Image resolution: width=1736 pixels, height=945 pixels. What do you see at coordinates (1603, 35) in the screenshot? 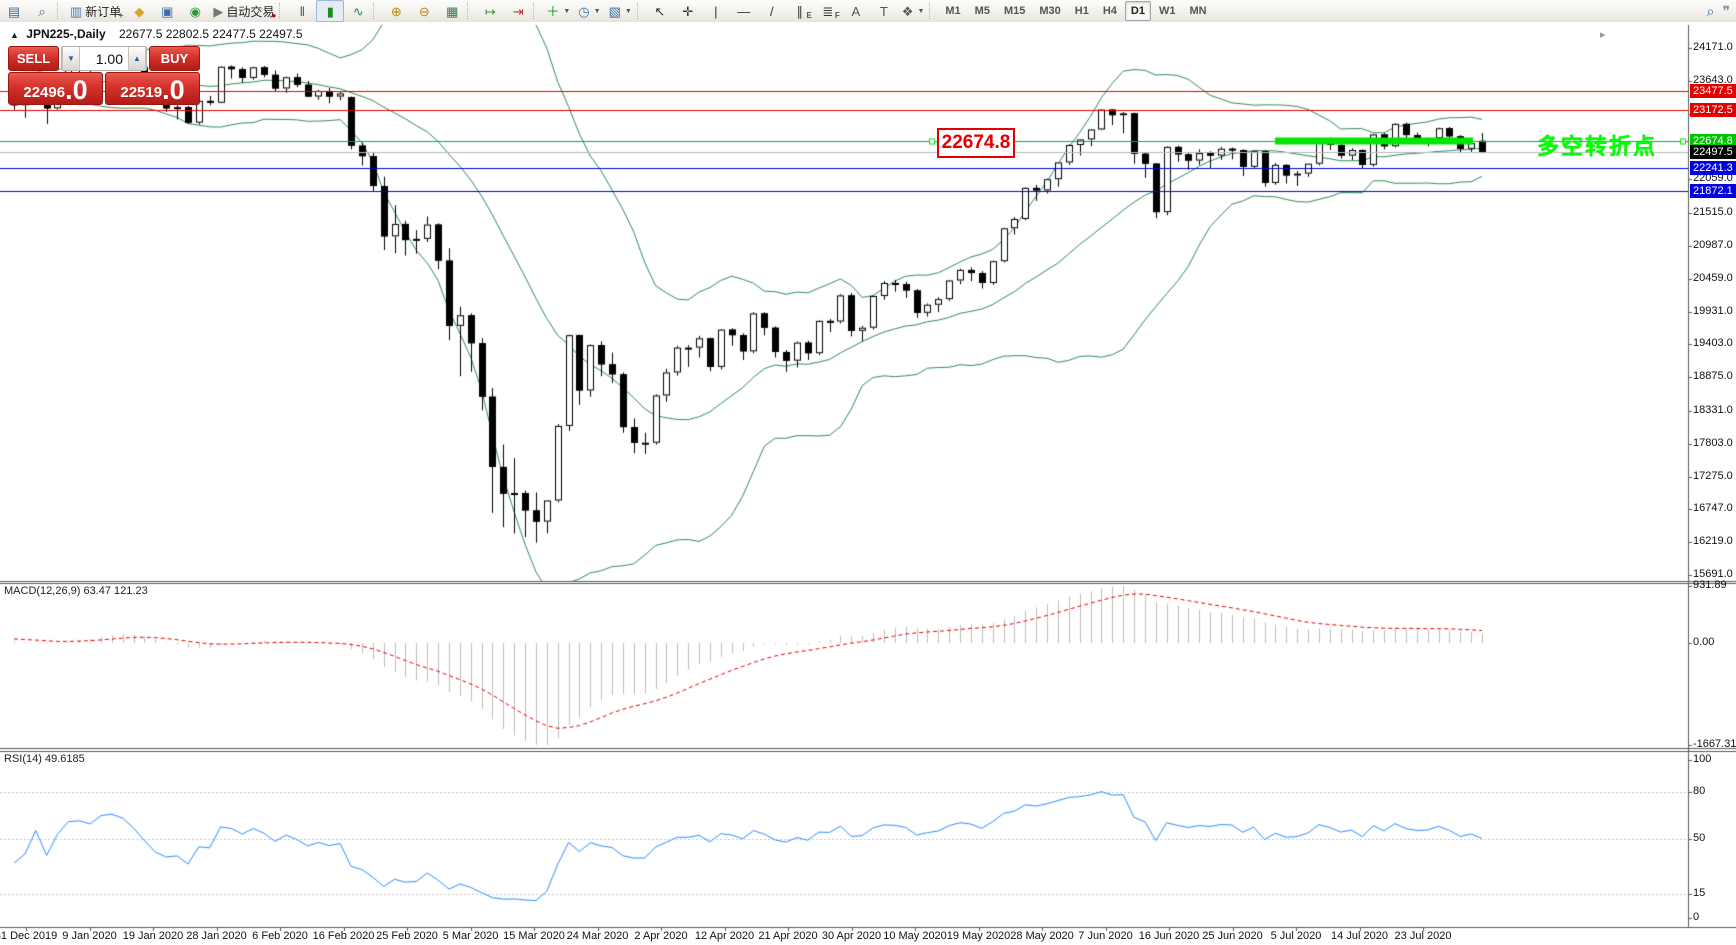
I see `chart-shift-marker: ▸` at bounding box center [1603, 35].